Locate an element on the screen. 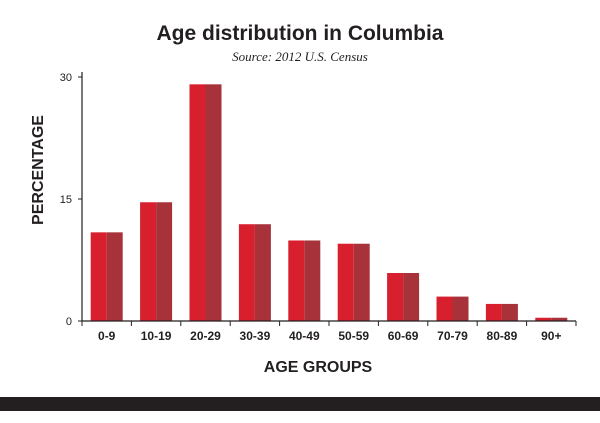  y-tick-label: 0 is located at coordinates (69, 322).